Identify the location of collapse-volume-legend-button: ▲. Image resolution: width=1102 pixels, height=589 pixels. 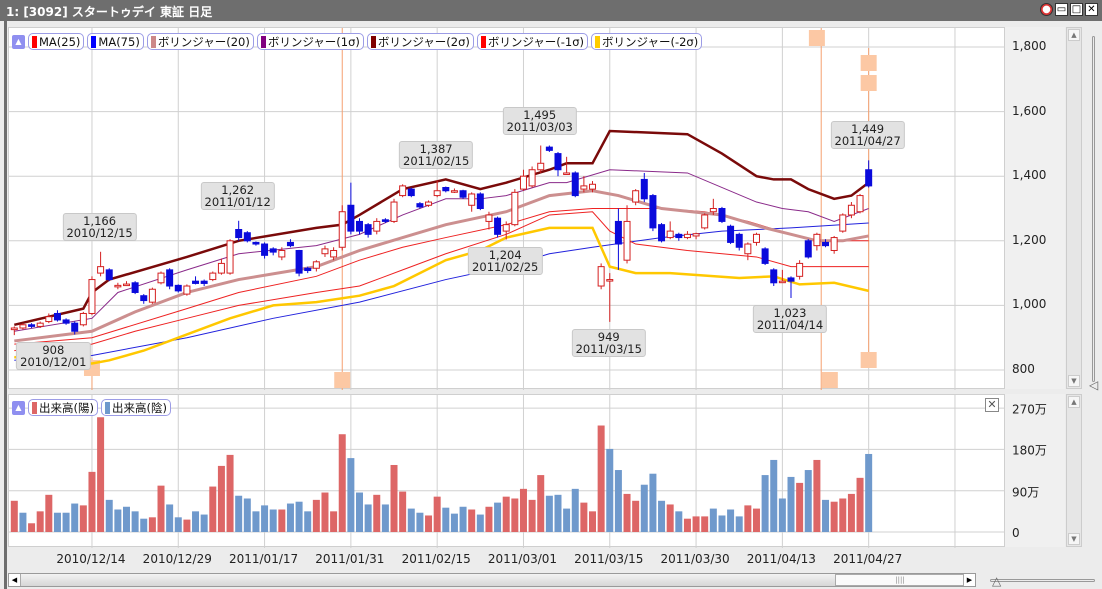
(18, 407).